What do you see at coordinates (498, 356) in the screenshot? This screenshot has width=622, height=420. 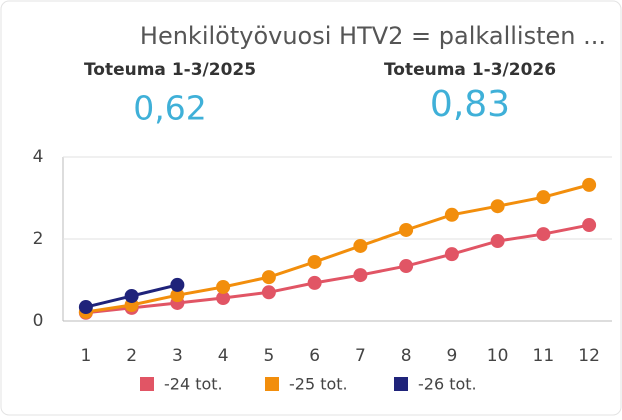 I see `x-tick-label: 10` at bounding box center [498, 356].